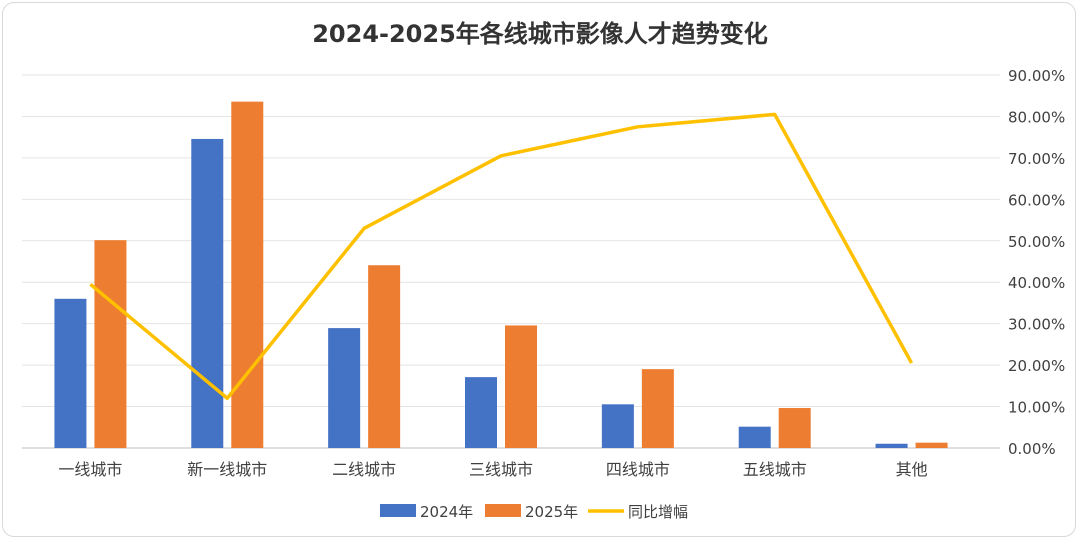 The image size is (1080, 541). Describe the element at coordinates (891, 445) in the screenshot. I see `bar-2024年-其他` at that location.